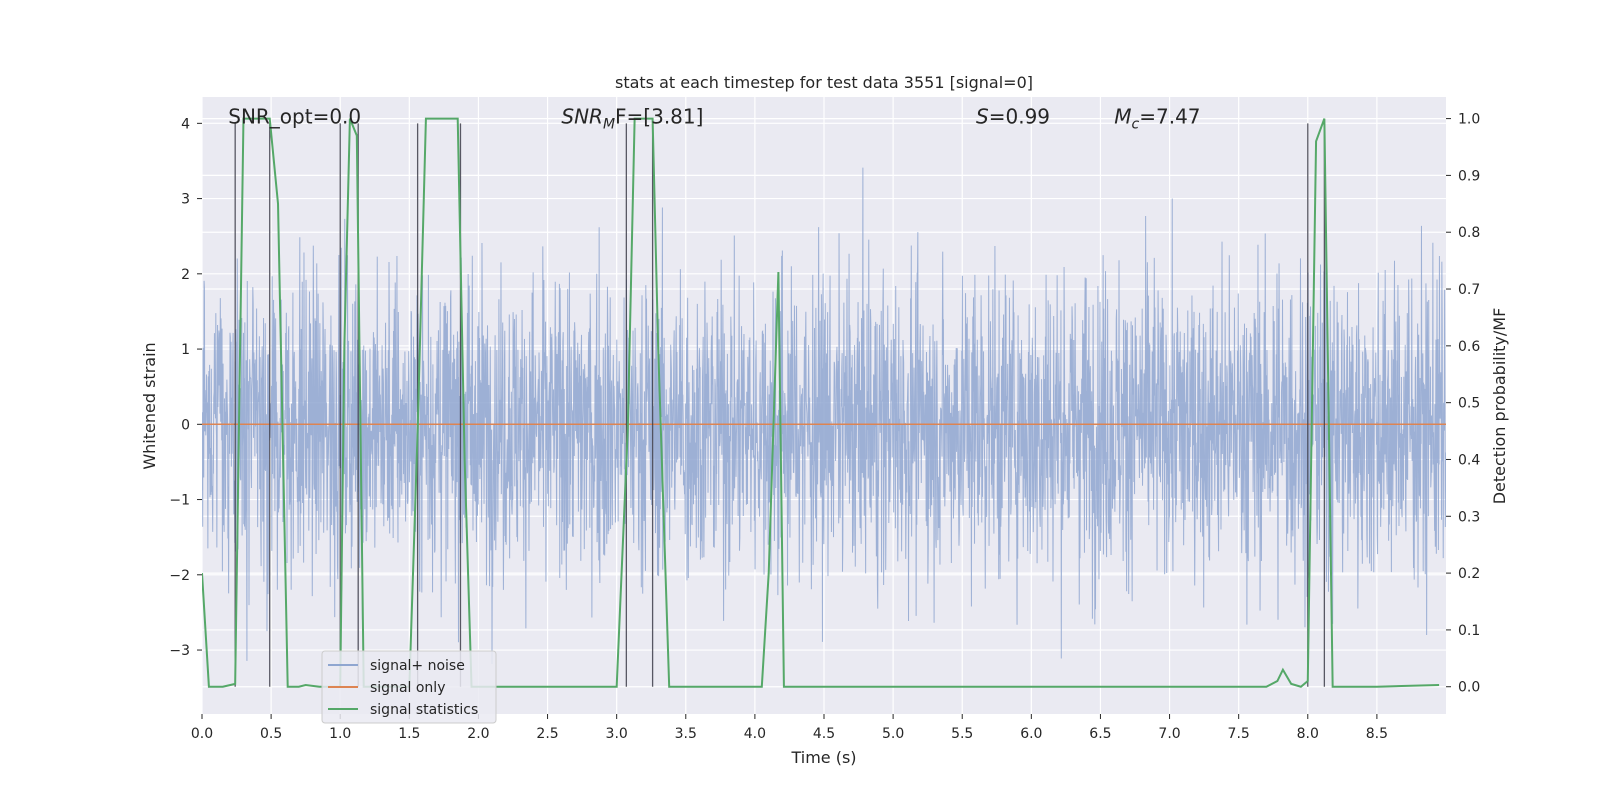 This screenshot has height=800, width=1600. Describe the element at coordinates (179, 651) in the screenshot. I see `y-left-tick-label: −3` at that location.